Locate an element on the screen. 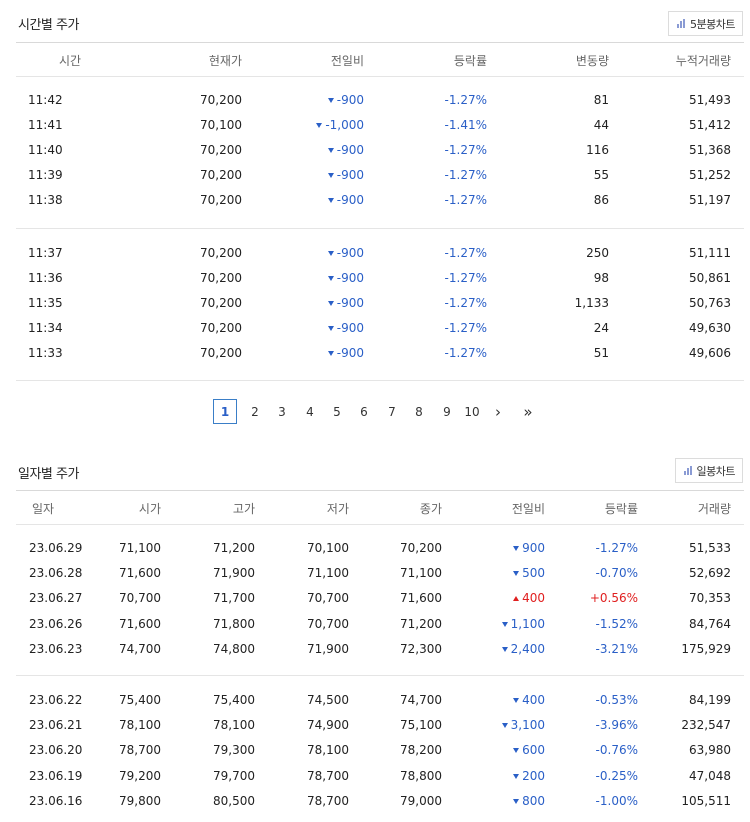 The image size is (750, 822). change-value: 400 is located at coordinates (533, 700).